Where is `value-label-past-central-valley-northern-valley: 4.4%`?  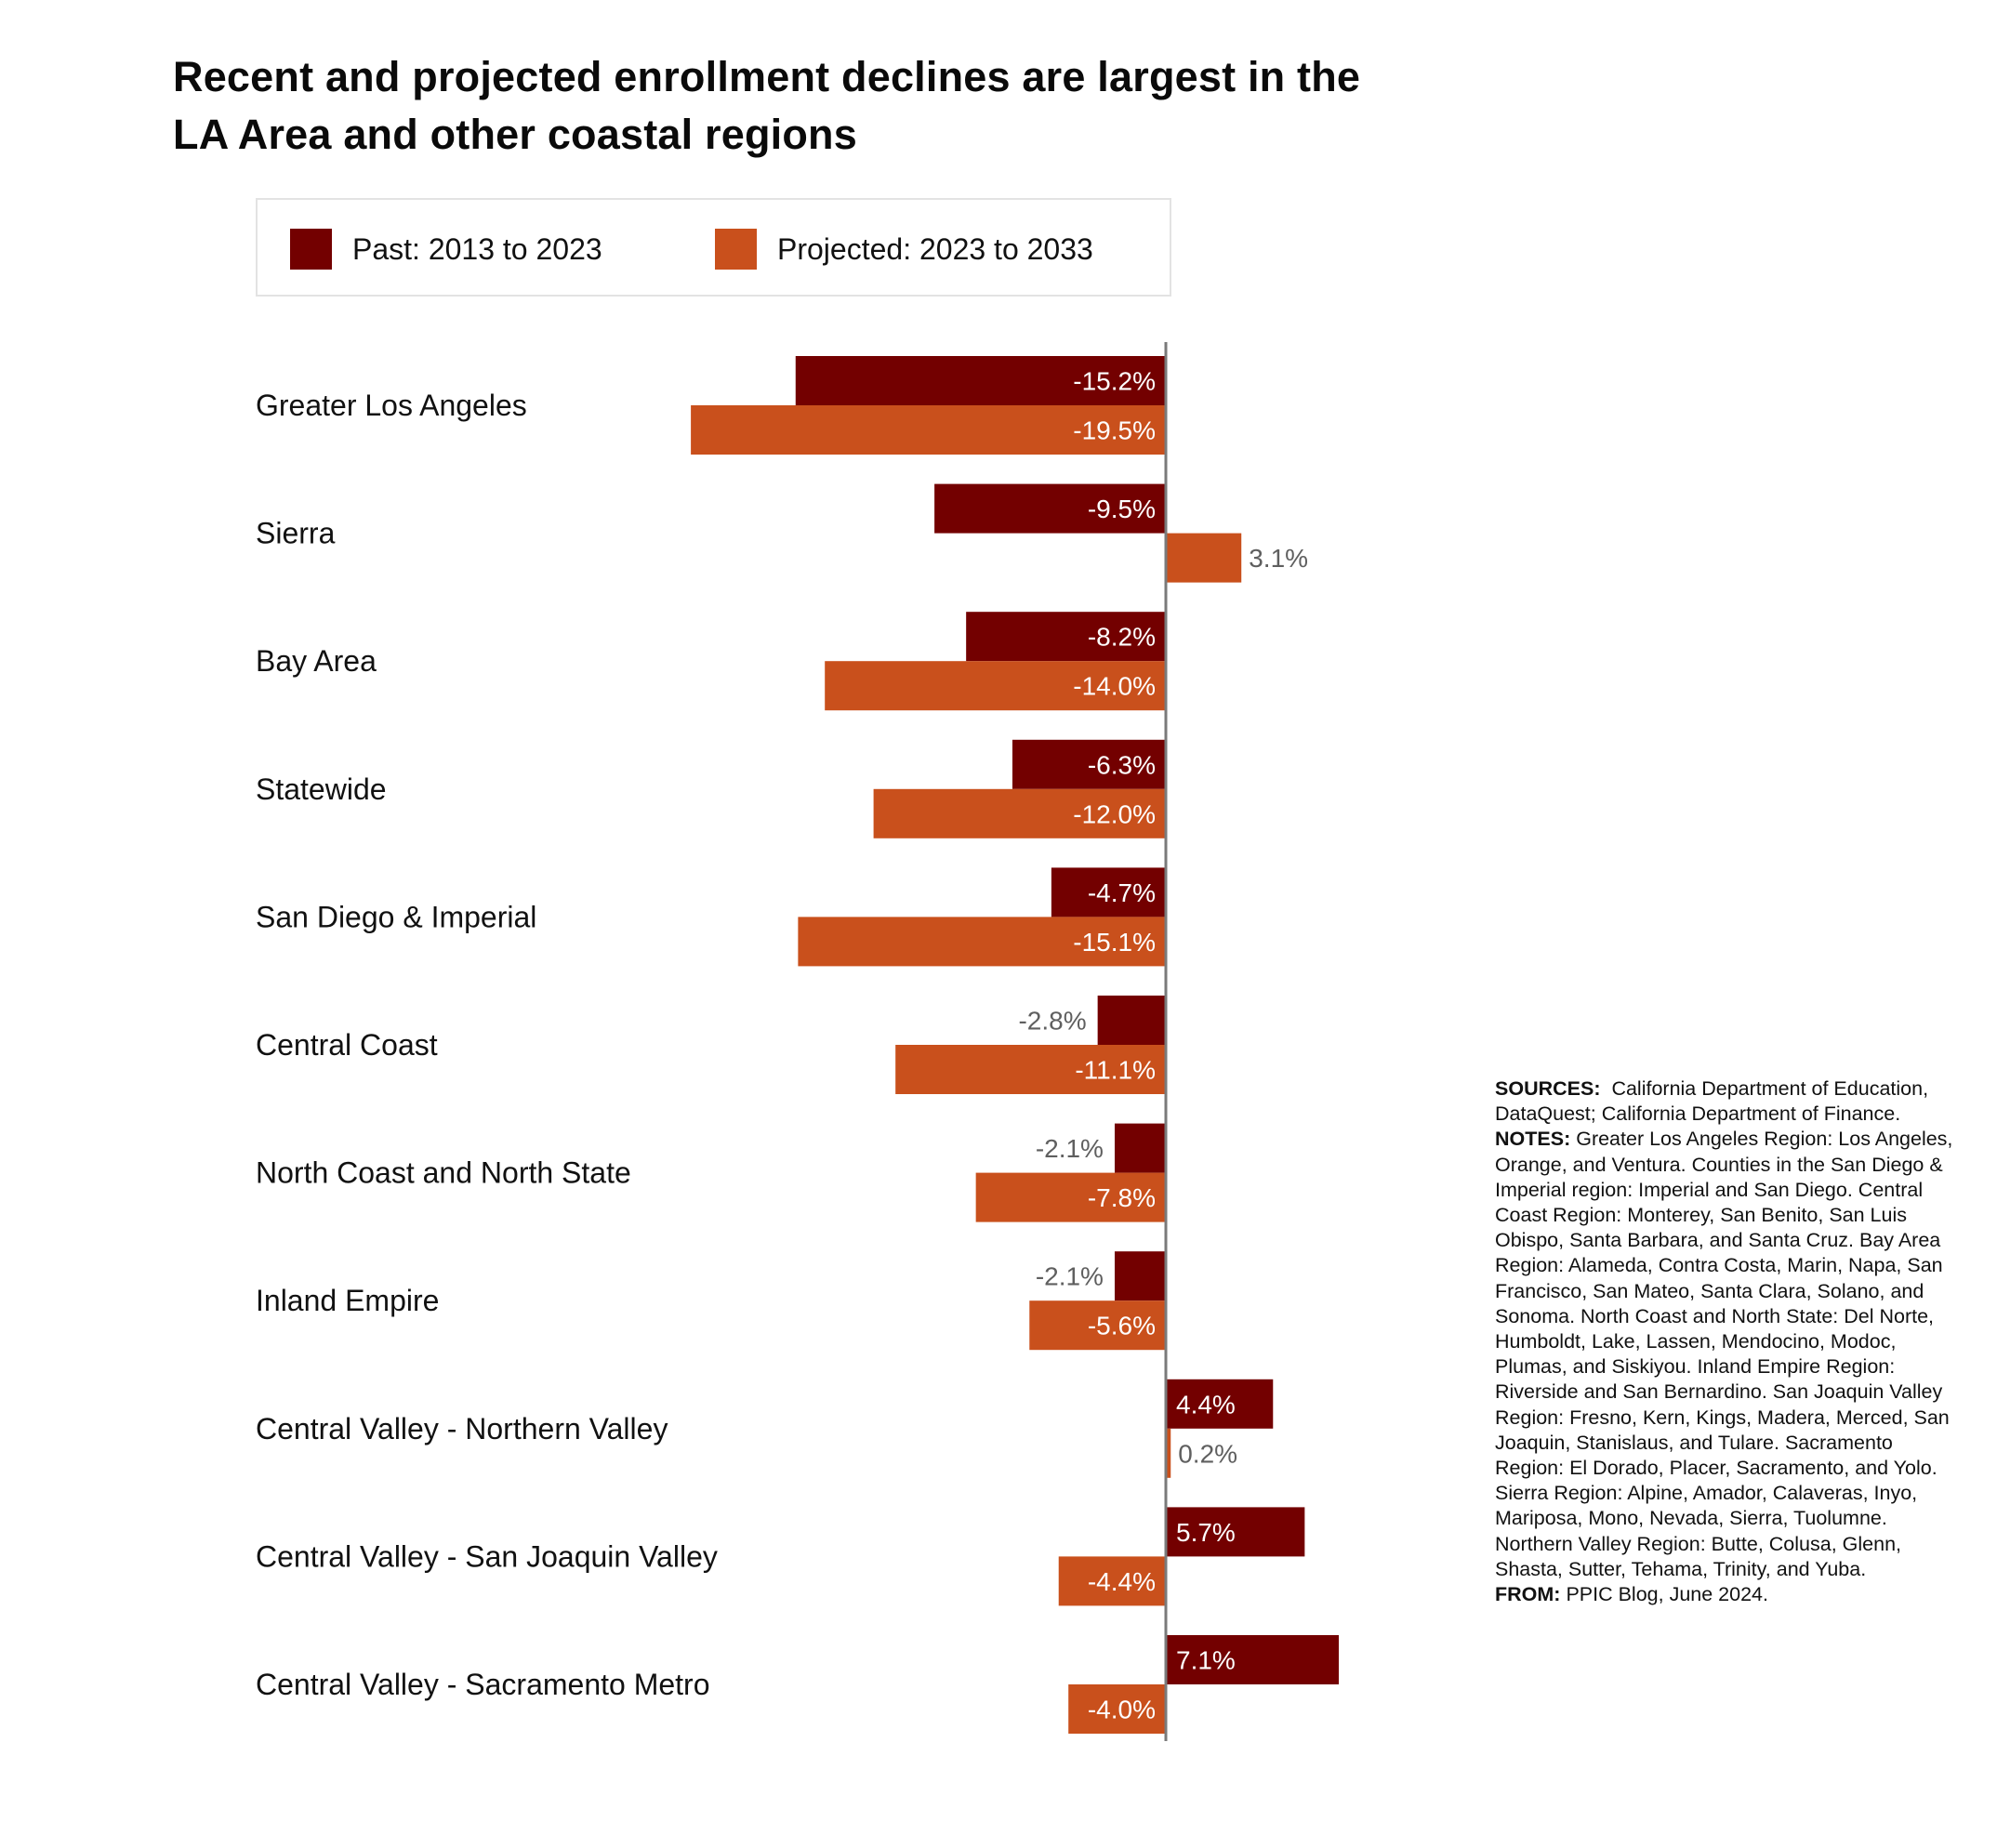
value-label-past-central-valley-northern-valley: 4.4% is located at coordinates (1206, 1404).